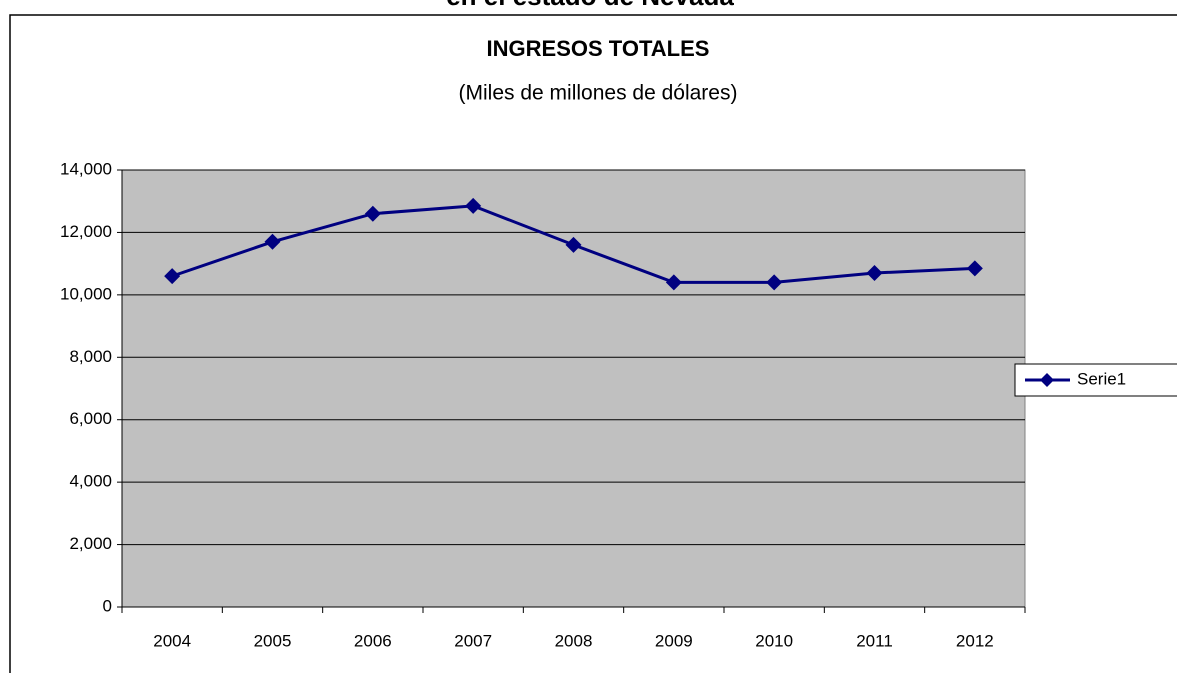  Describe the element at coordinates (107, 605) in the screenshot. I see `y-tick-label: 0` at that location.